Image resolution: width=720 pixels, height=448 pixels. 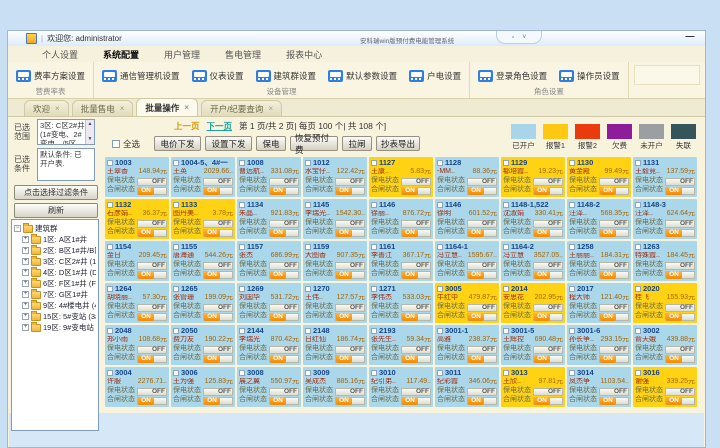 What do you see at coordinates (116, 144) in the screenshot?
I see `checkbox-icon` at bounding box center [116, 144].